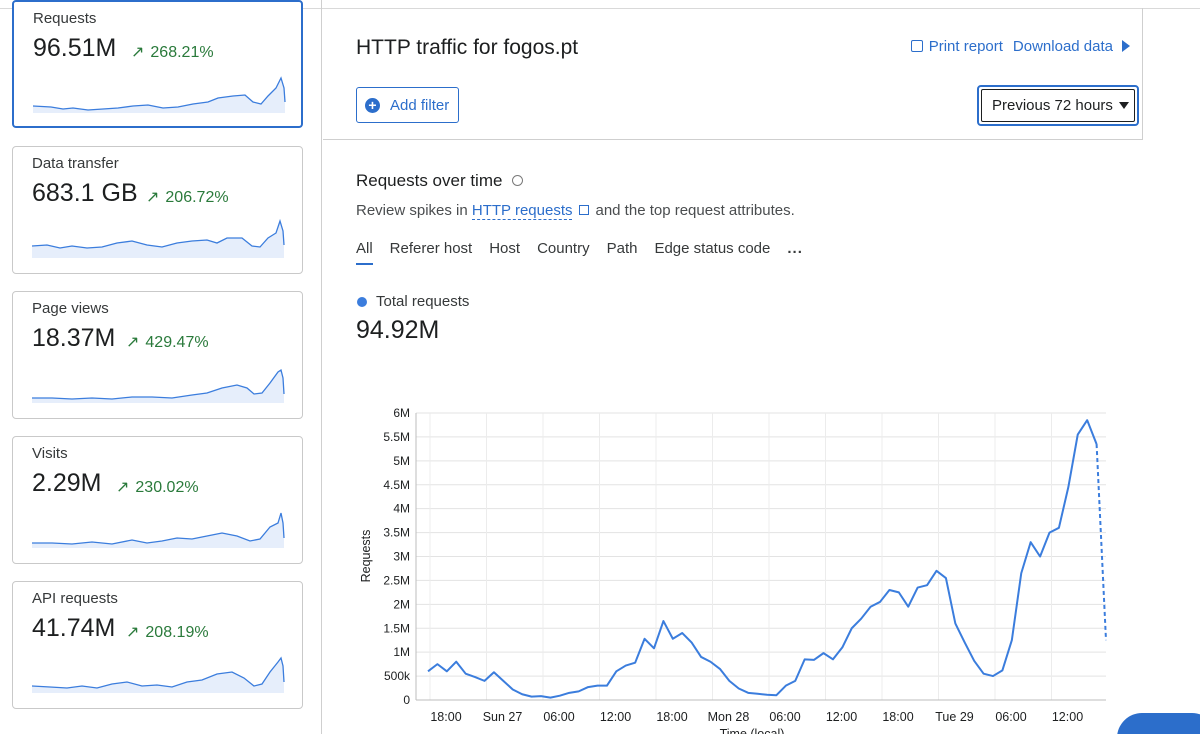 The image size is (1200, 734). I want to click on metric-card-data-transfer: Data transfer 683.1 GB ↗ 206.72%, so click(157, 210).